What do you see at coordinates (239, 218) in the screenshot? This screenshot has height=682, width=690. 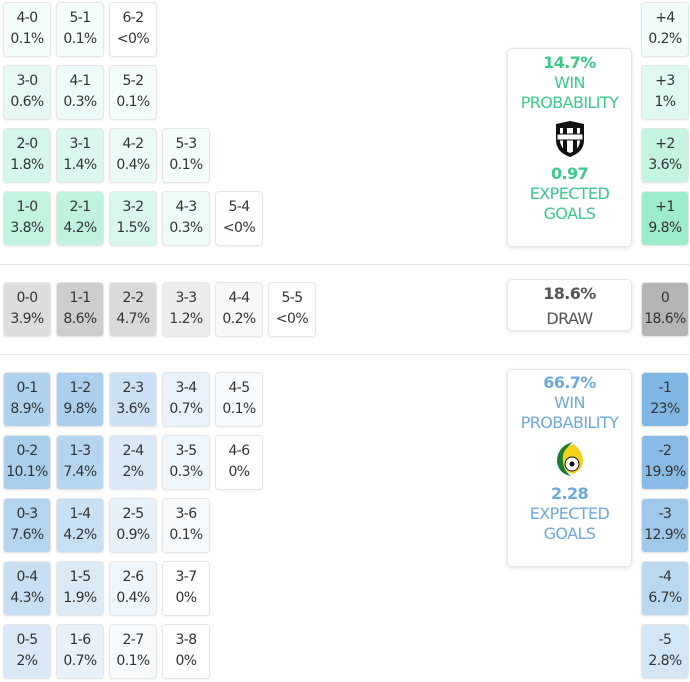 I see `scoreline-cell: 5-4 <0%` at bounding box center [239, 218].